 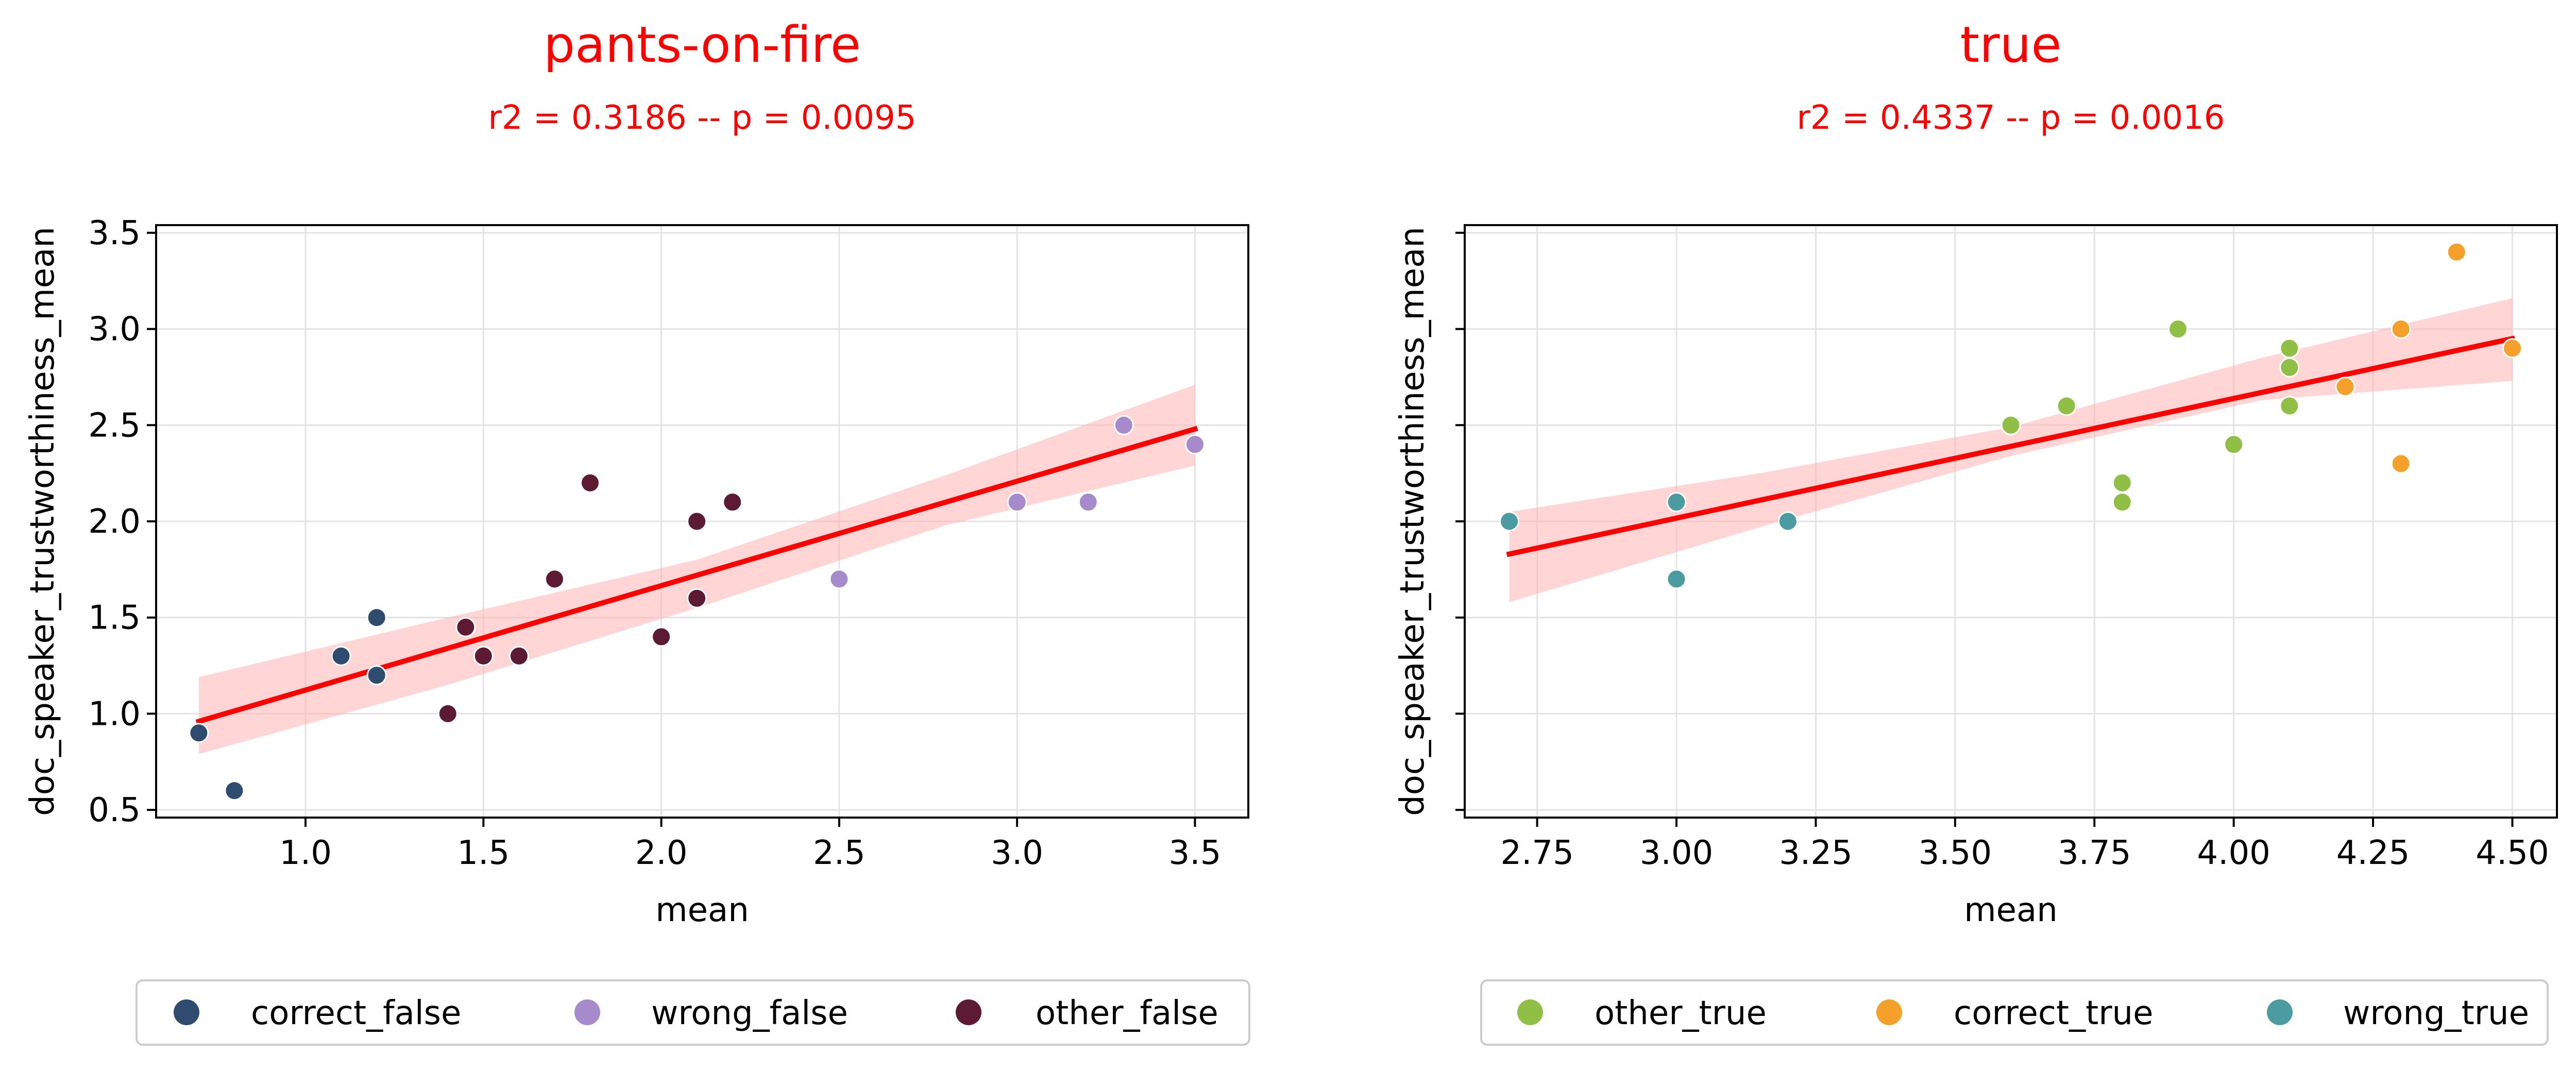 I want to click on x-tick-label: 2.75, so click(x=1537, y=853).